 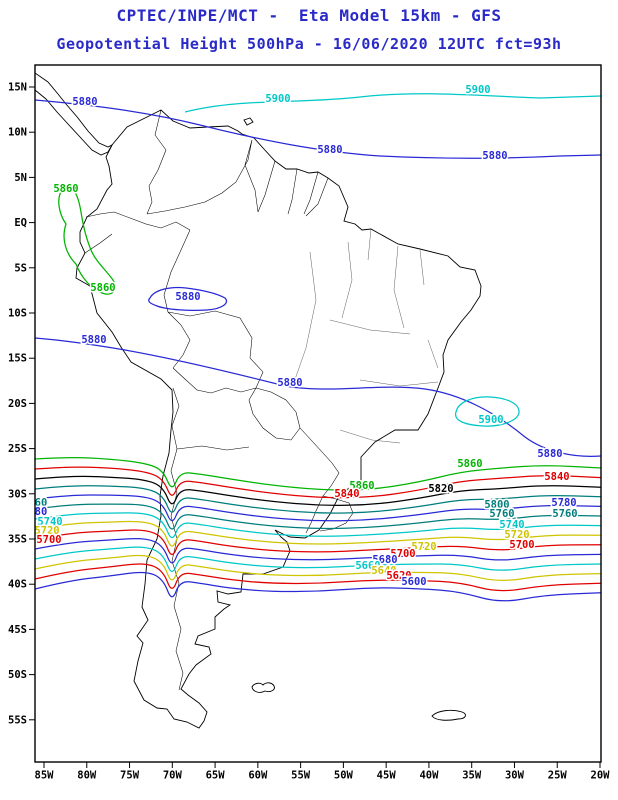 What do you see at coordinates (367, 566) in the screenshot?
I see `contour-label: 5660` at bounding box center [367, 566].